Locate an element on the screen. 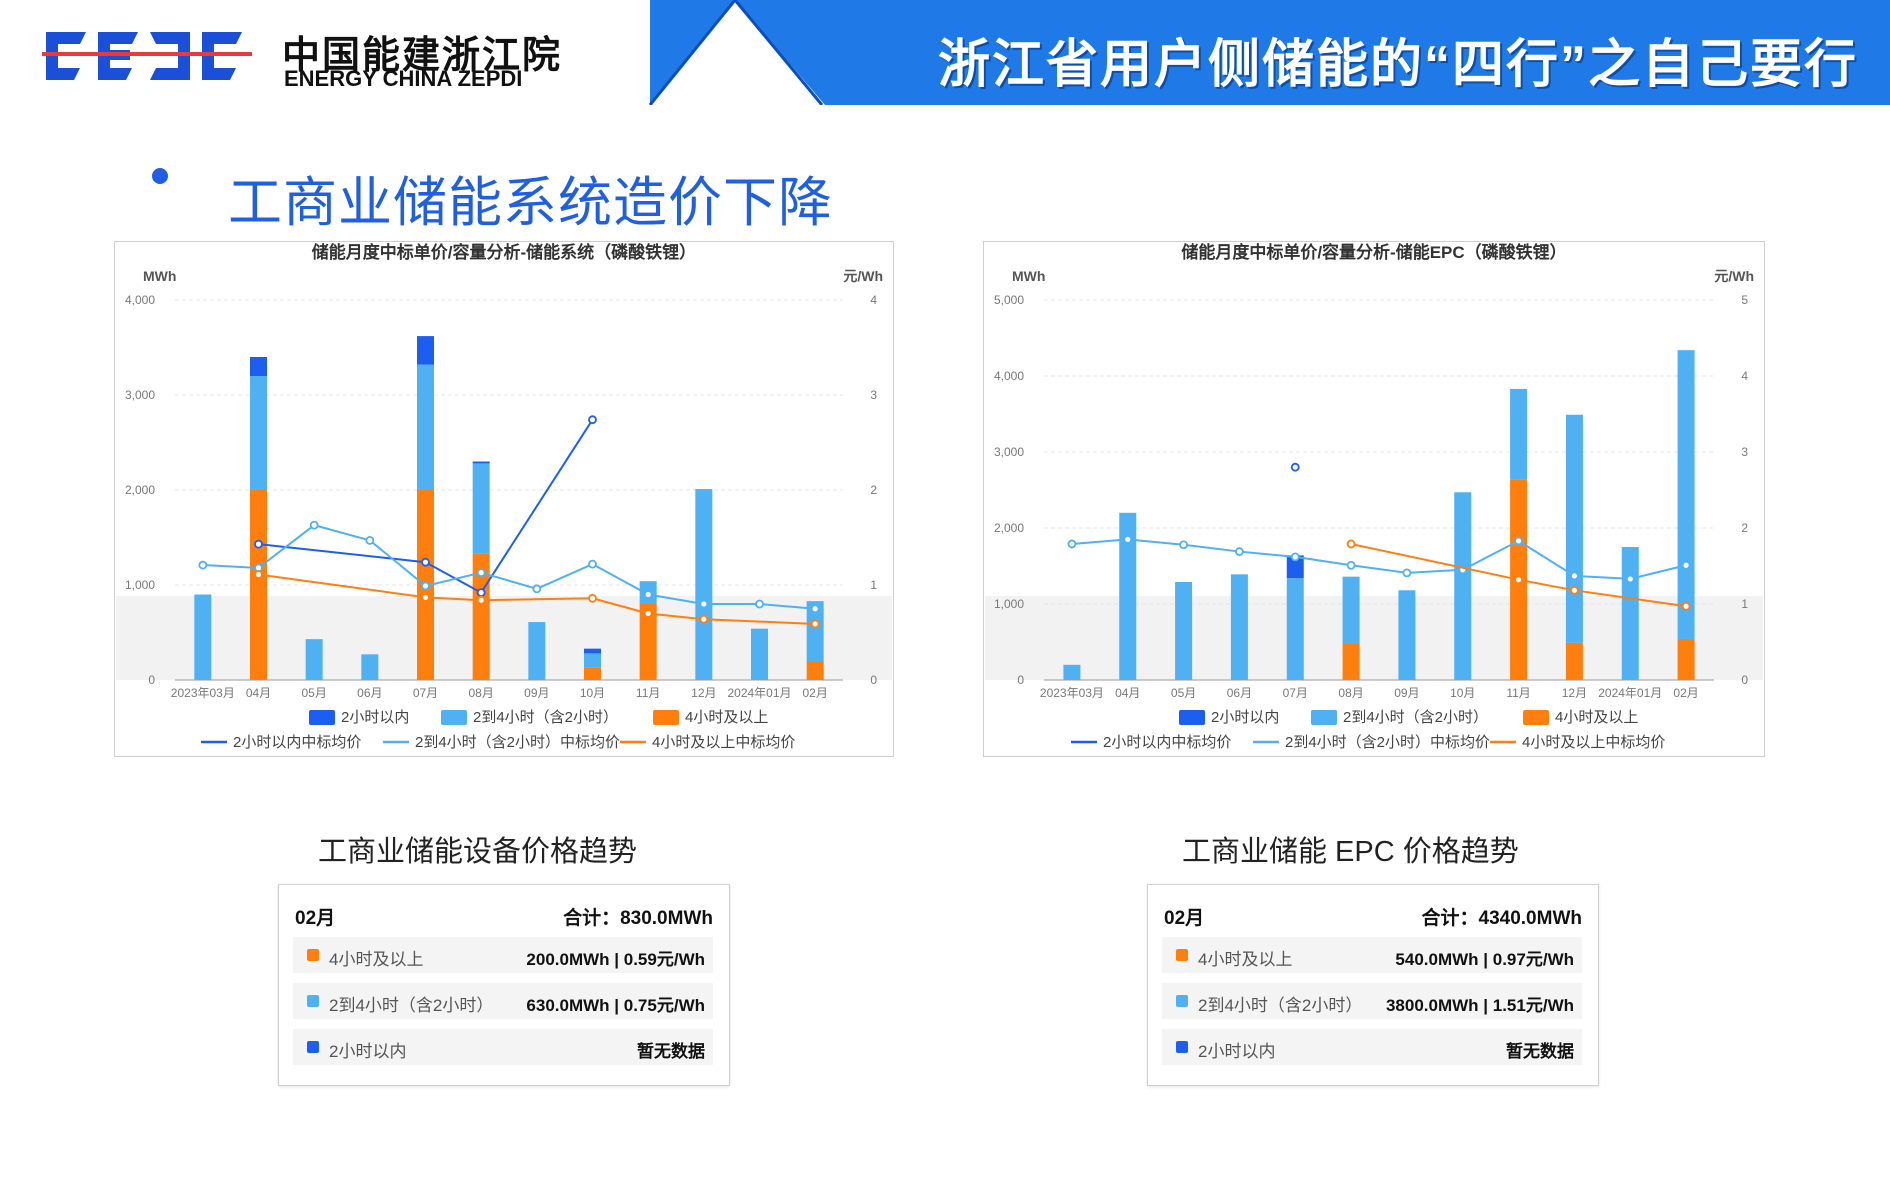  price-line is located at coordinates (426, 506).